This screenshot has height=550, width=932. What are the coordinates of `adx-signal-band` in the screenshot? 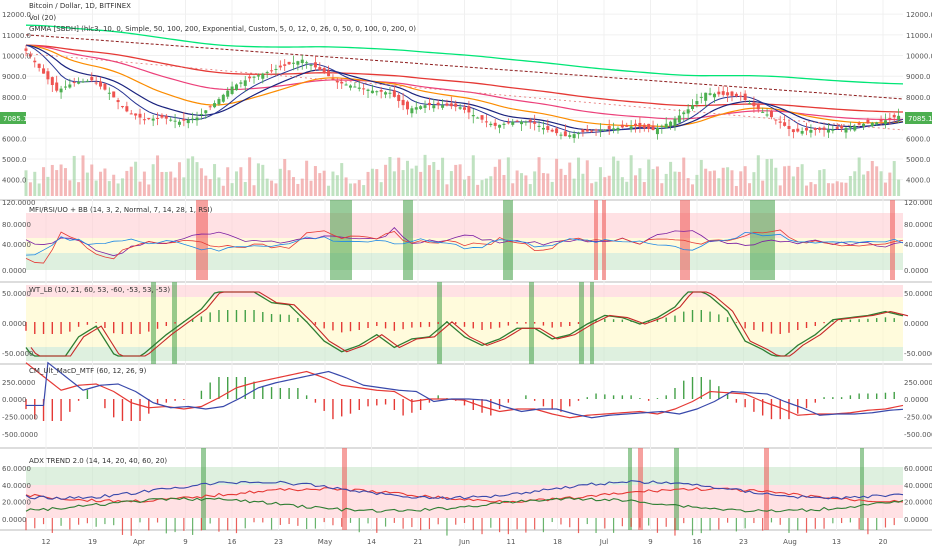 It's located at (862, 489).